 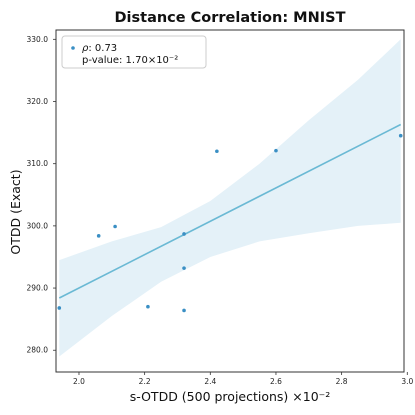 I want to click on legend-rho-value: : 0.73, so click(x=102, y=48).